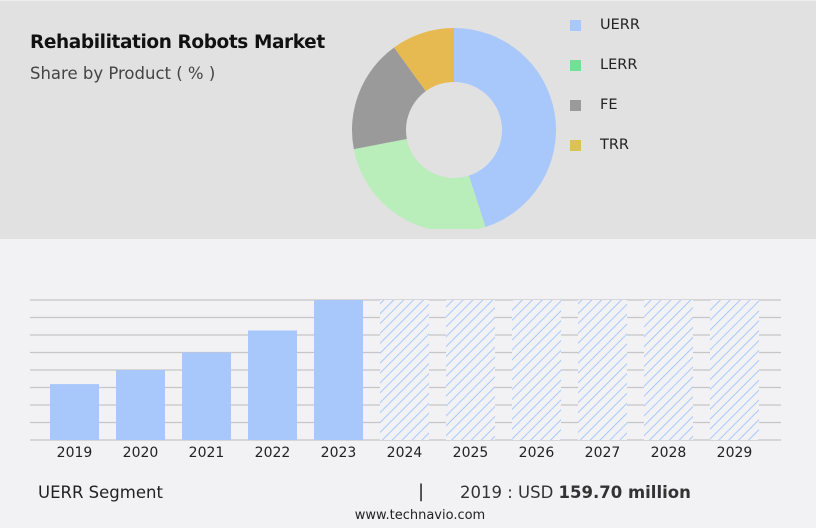  What do you see at coordinates (140, 405) in the screenshot?
I see `bar-2020` at bounding box center [140, 405].